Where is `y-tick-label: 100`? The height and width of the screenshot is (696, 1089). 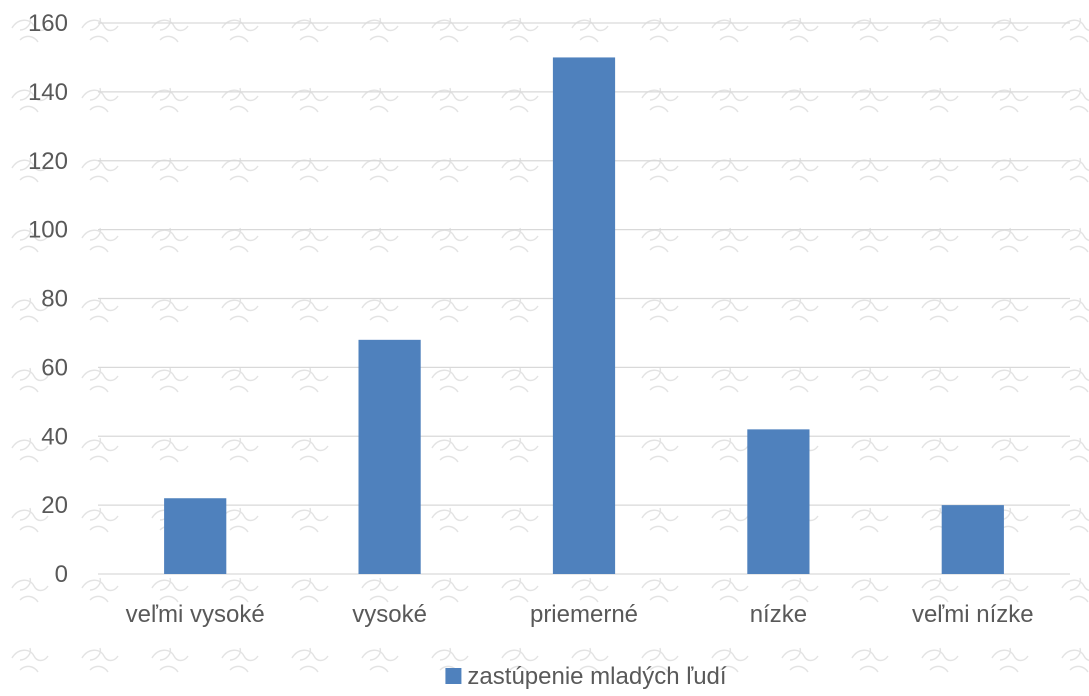 y-tick-label: 100 is located at coordinates (48, 230).